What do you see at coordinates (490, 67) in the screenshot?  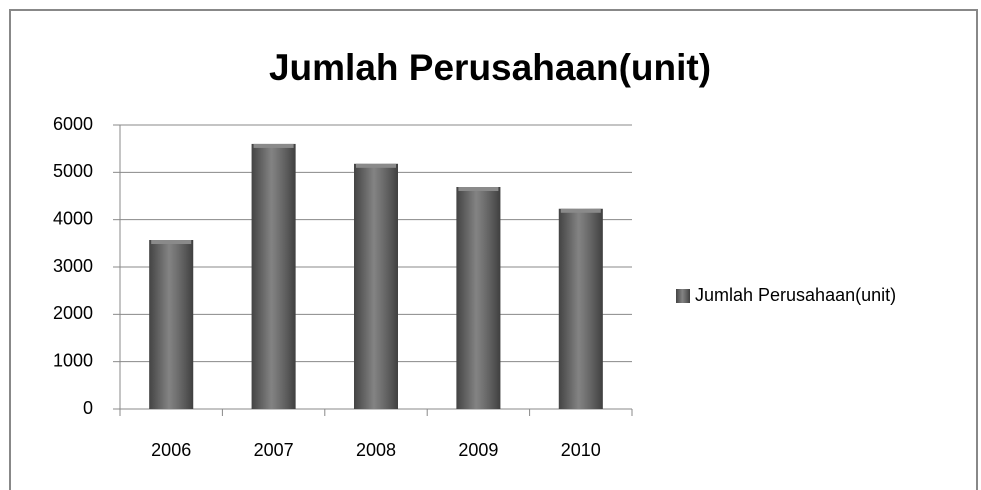 I see `chart-title: Jumlah Perusahaan(unit)` at bounding box center [490, 67].